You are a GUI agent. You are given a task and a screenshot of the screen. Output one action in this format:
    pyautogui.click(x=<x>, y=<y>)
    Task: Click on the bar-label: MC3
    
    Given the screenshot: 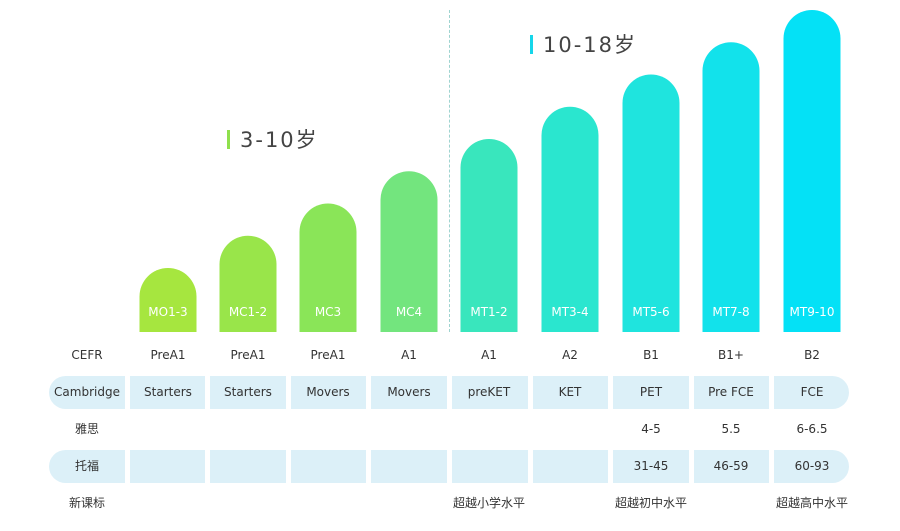 What is the action you would take?
    pyautogui.click(x=328, y=312)
    